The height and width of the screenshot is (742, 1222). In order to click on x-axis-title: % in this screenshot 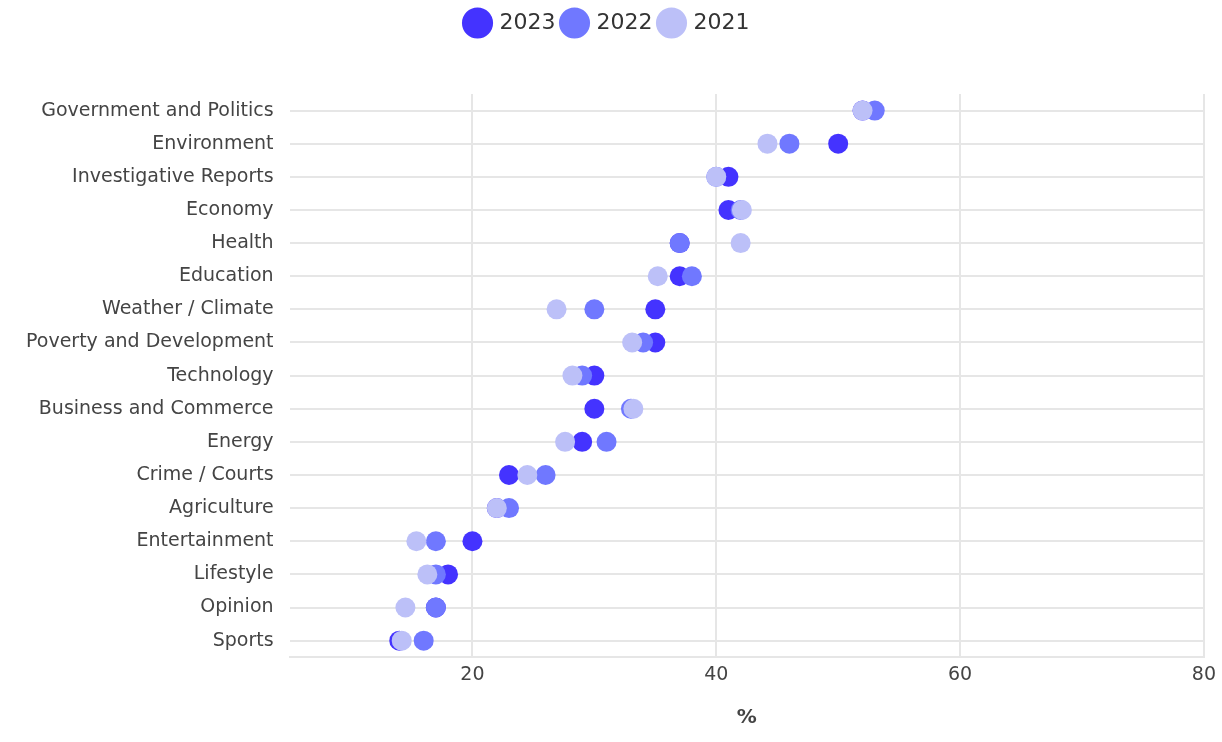, I will do `click(746, 716)`.